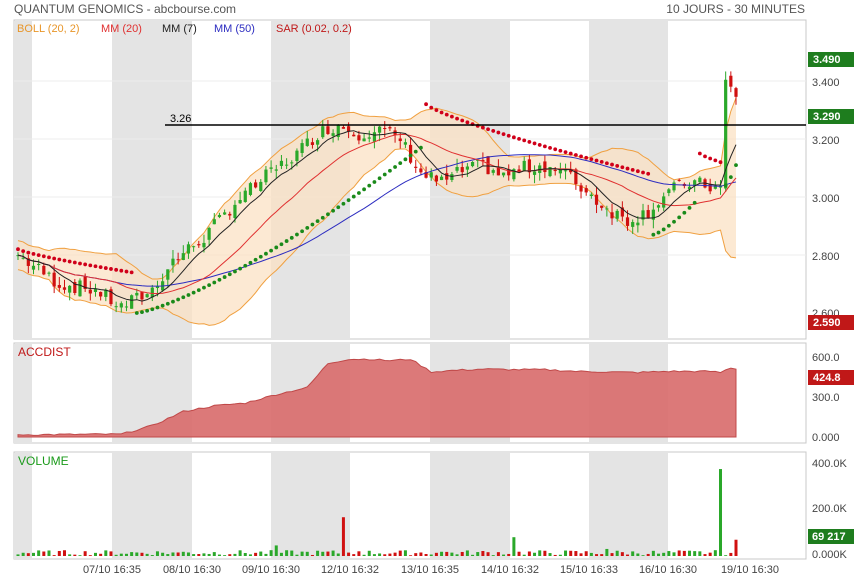 Image resolution: width=855 pixels, height=580 pixels. I want to click on volume-y-axis: 400.0K 200.0K 0.000K 69 217, so click(831, 509).